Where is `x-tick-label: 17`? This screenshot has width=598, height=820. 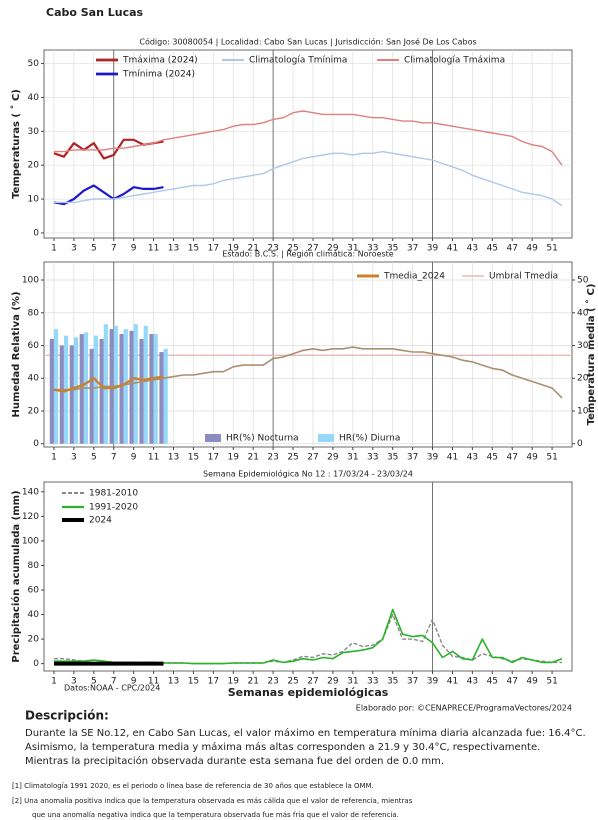
x-tick-label: 17 is located at coordinates (213, 682).